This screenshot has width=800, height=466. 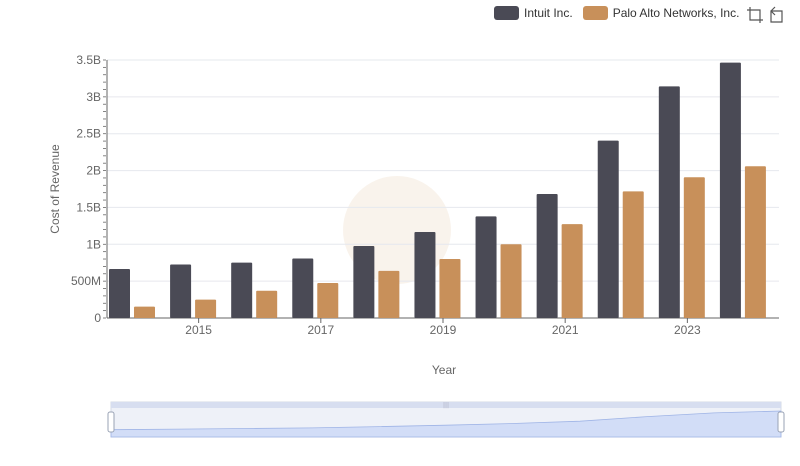 I want to click on bar-intuit-2016, so click(x=242, y=290).